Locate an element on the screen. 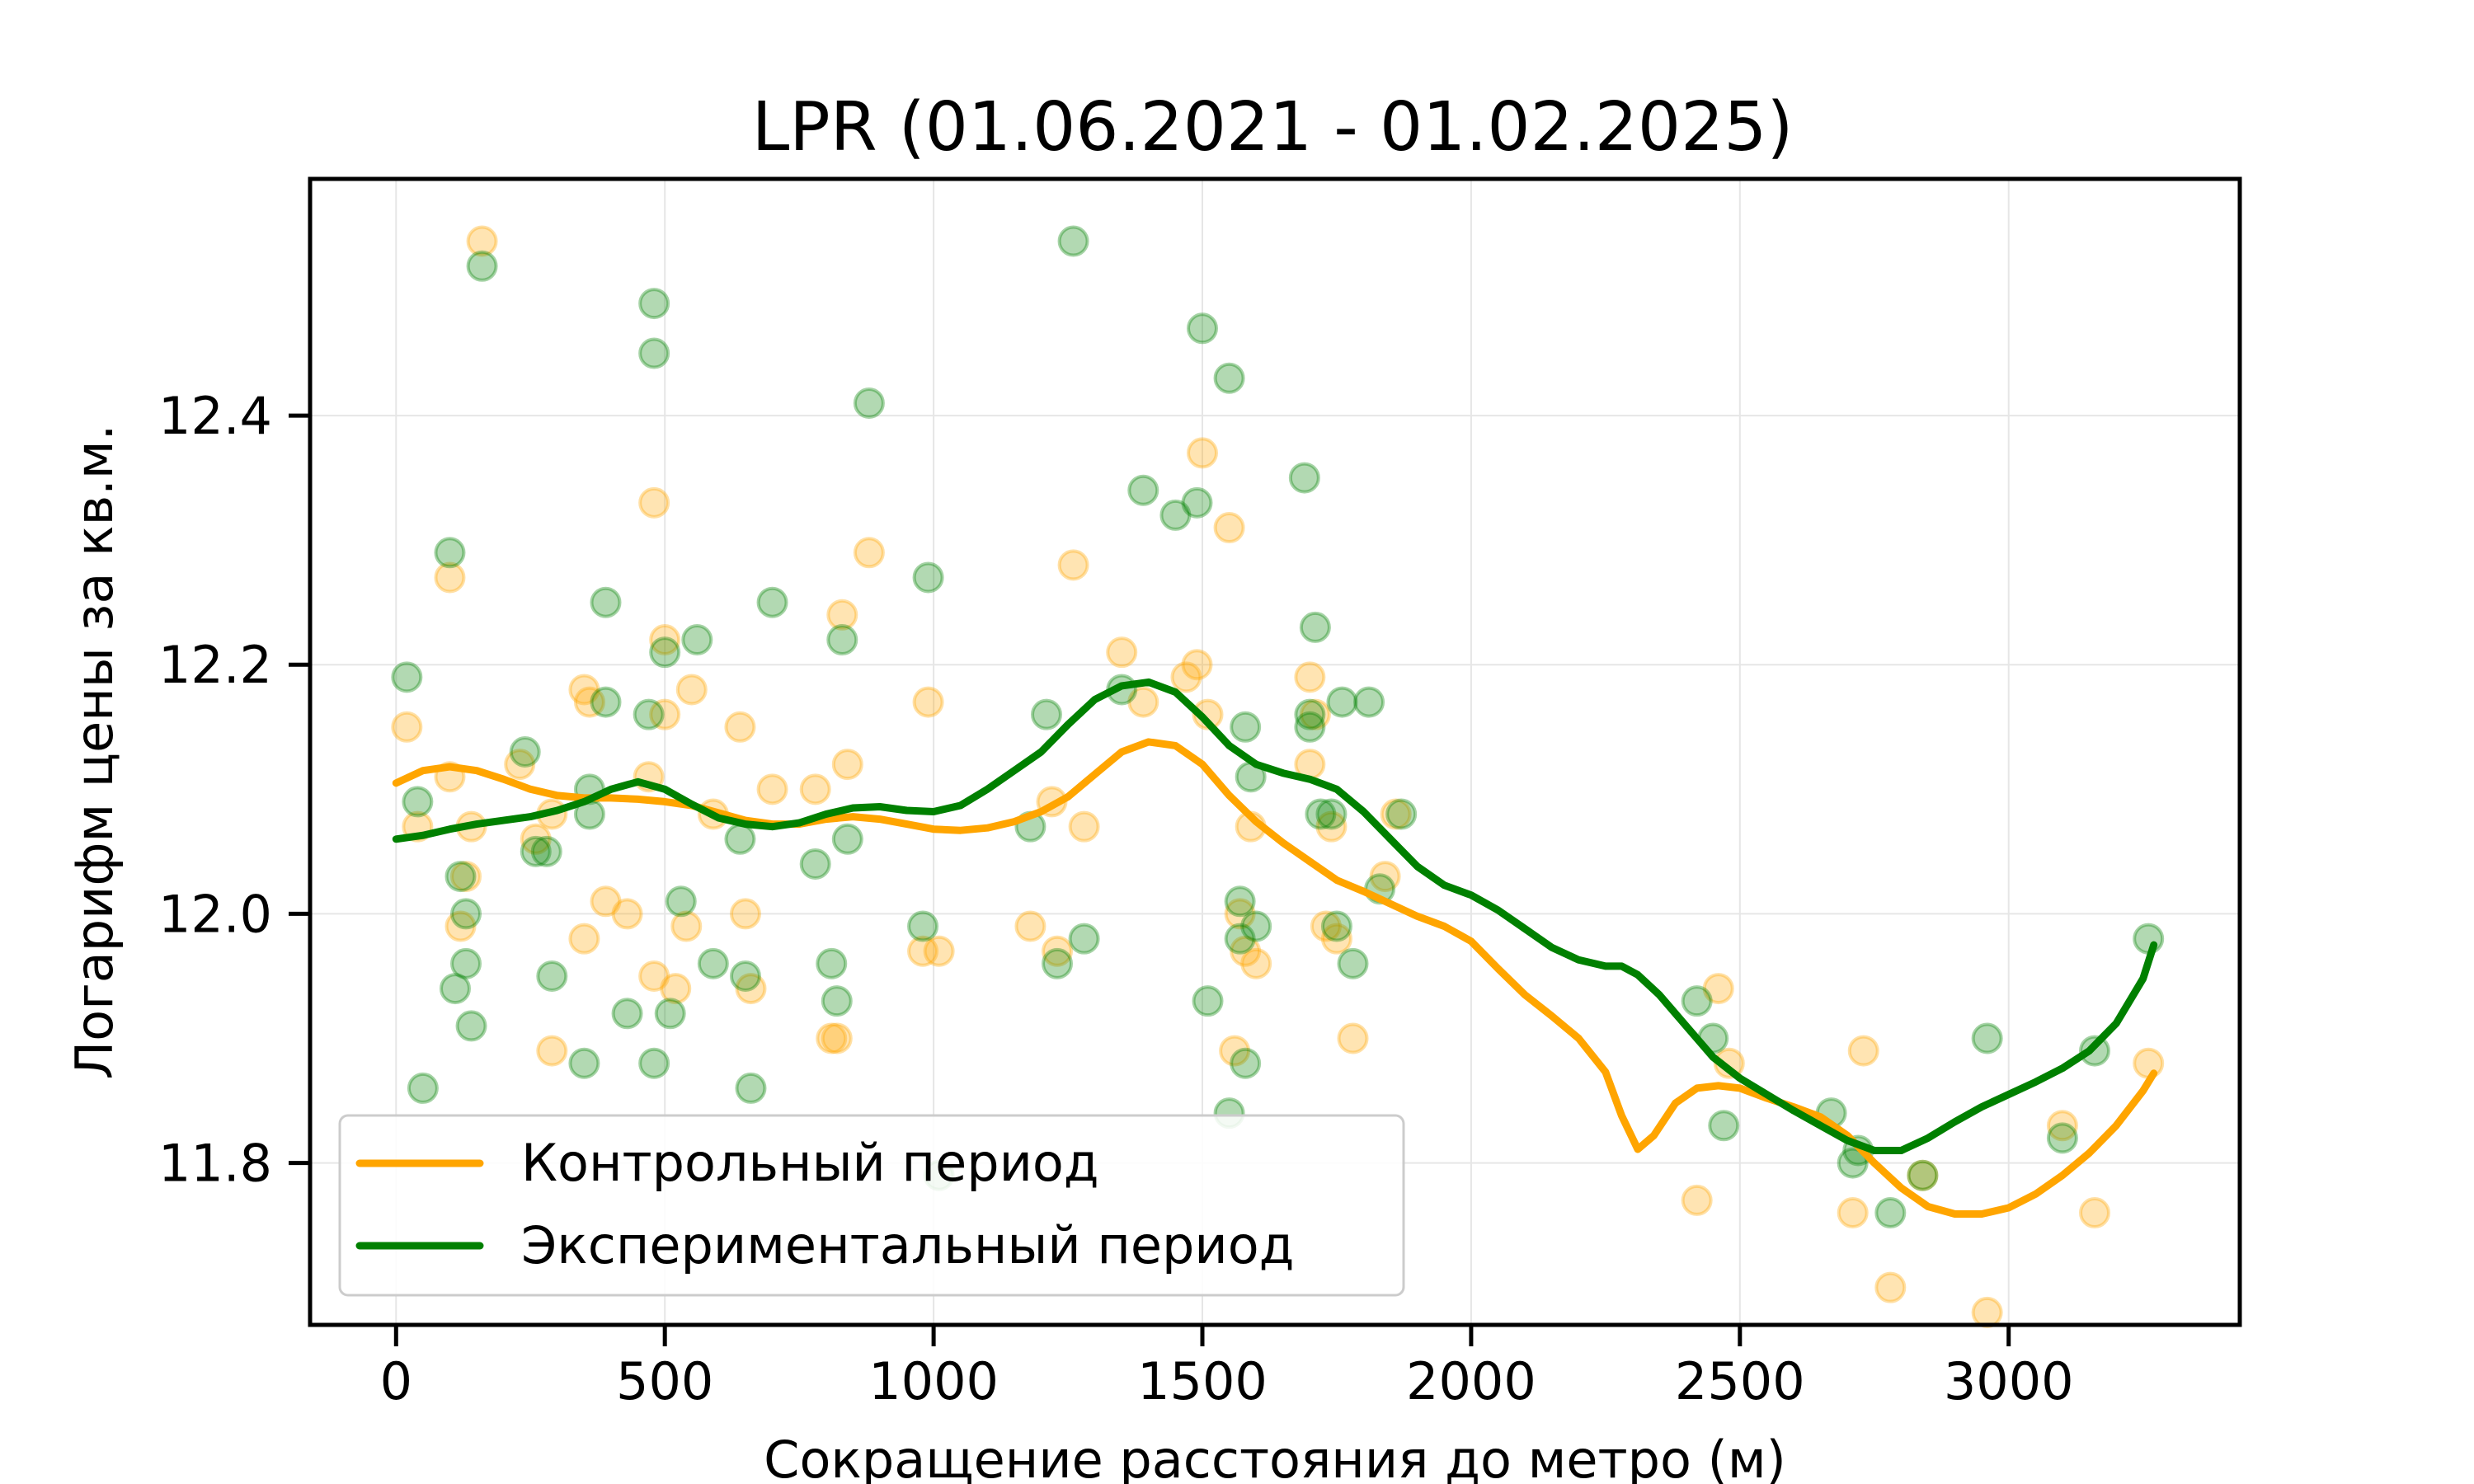  y-tick-label: 11.8 is located at coordinates (215, 1164).